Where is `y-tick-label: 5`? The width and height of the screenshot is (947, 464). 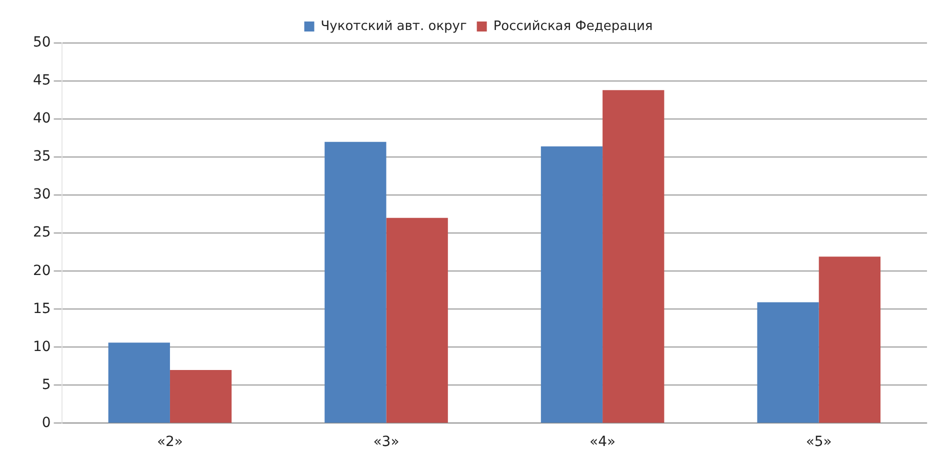 y-tick-label: 5 is located at coordinates (46, 384).